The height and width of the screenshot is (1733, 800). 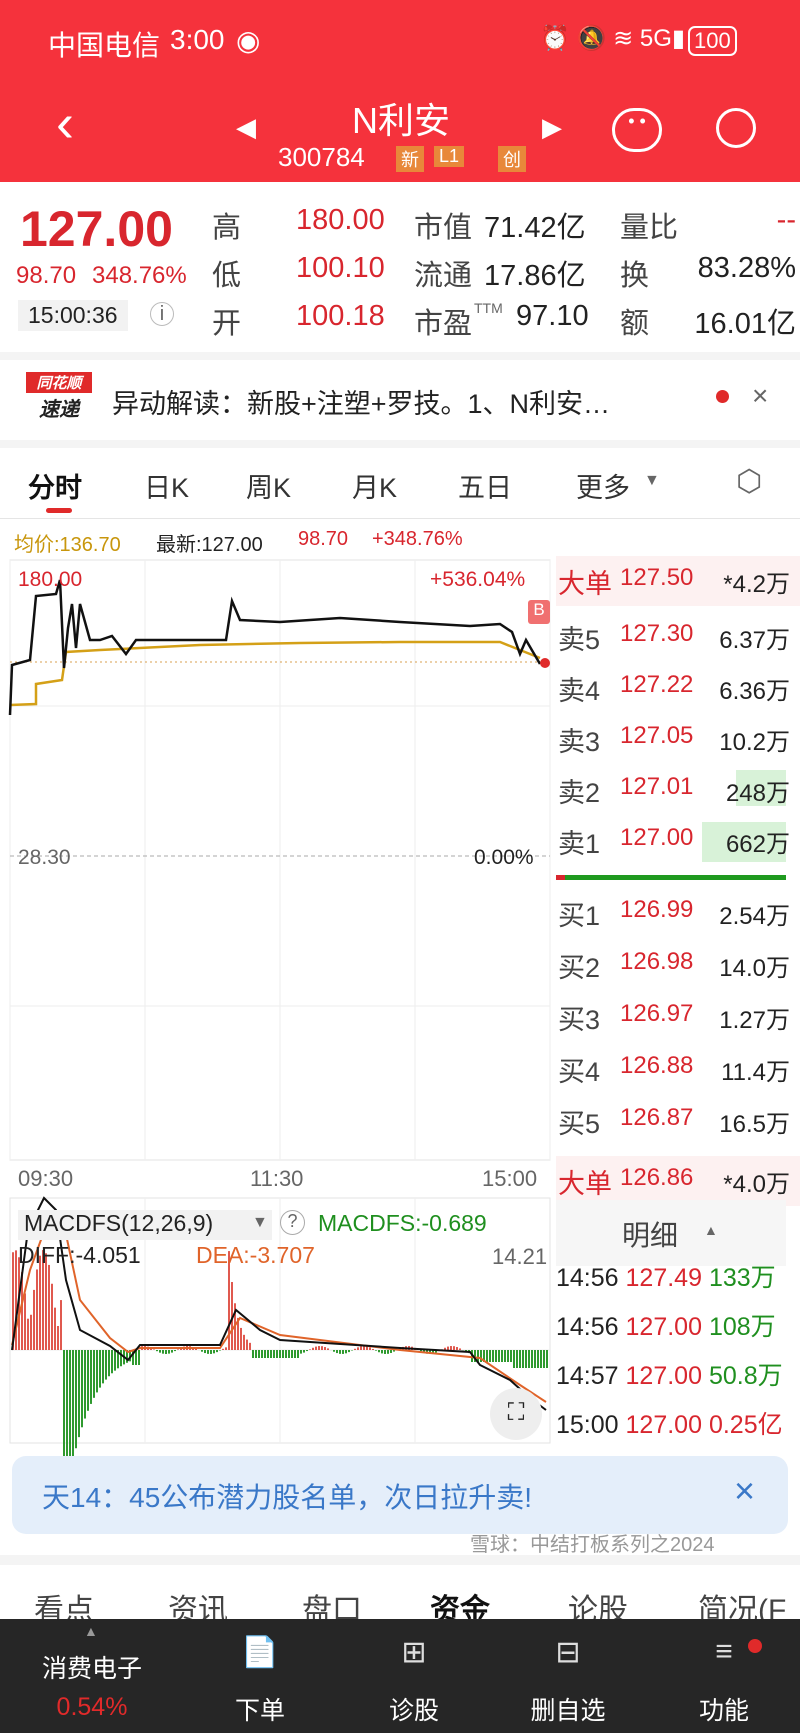 What do you see at coordinates (516, 1414) in the screenshot?
I see `fullscreen-icon: ⛶` at bounding box center [516, 1414].